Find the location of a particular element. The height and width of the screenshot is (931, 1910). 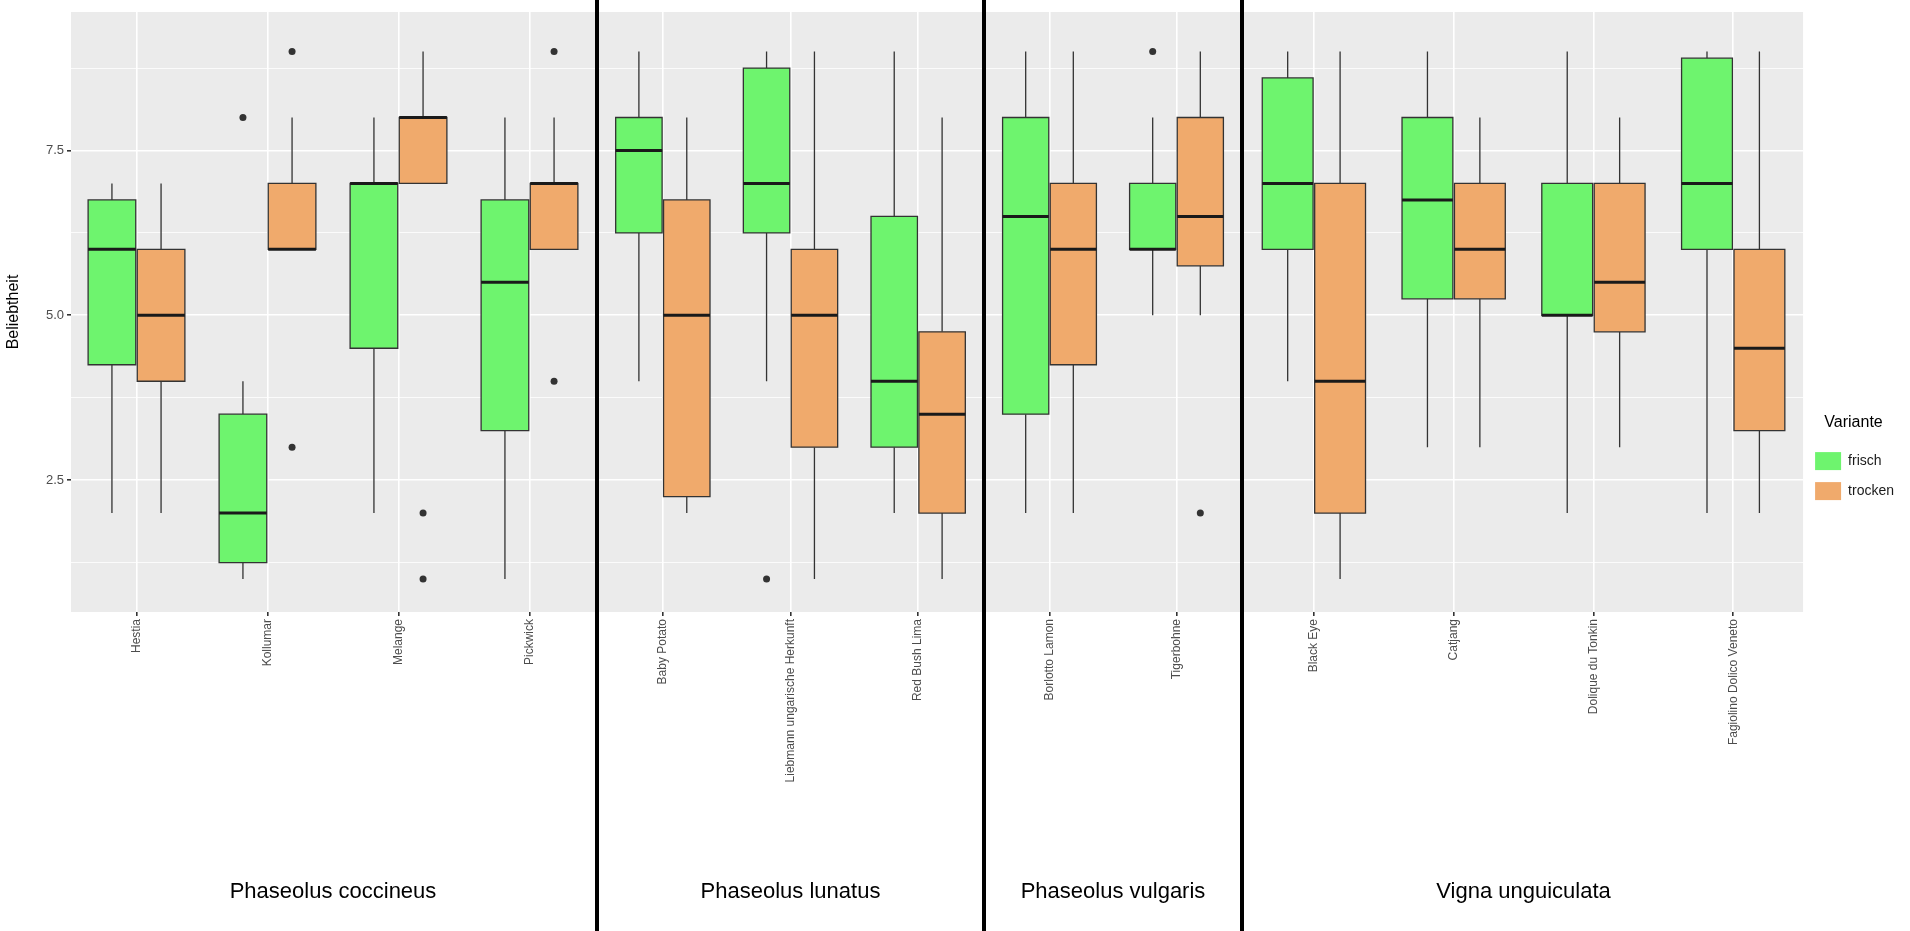

x-tick-label: Catjang is located at coordinates (1452, 640).